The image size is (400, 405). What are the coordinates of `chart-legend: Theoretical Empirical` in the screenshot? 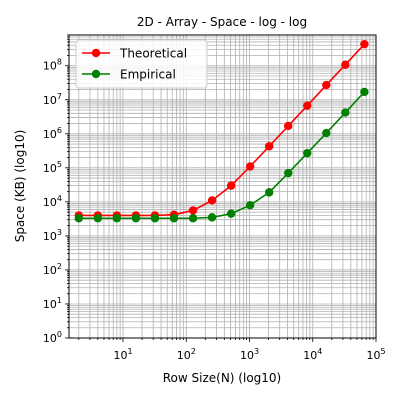 It's located at (141, 64).